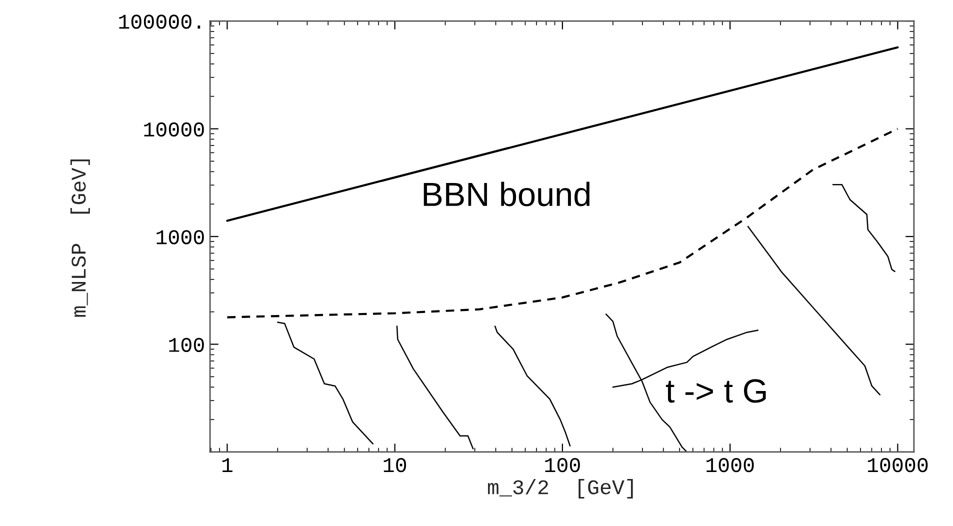  Describe the element at coordinates (227, 465) in the screenshot. I see `x-tick-label: 1` at that location.